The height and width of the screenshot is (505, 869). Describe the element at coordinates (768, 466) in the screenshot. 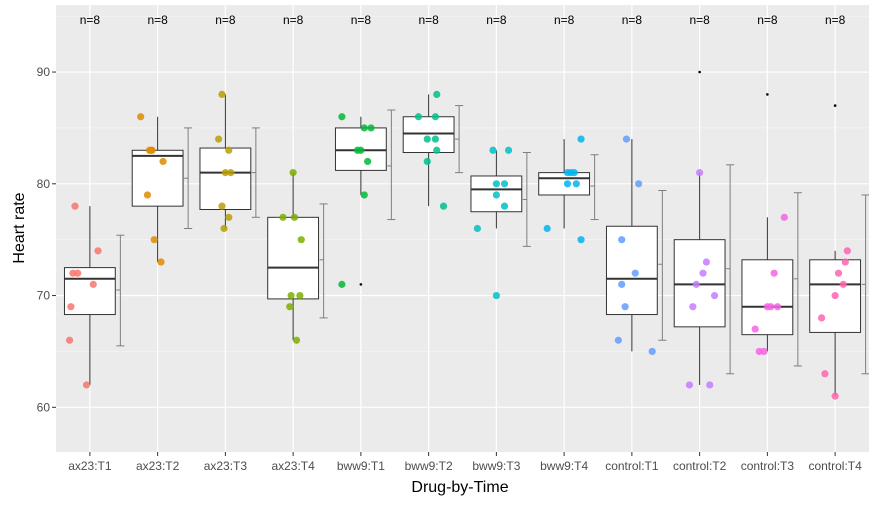

I see `x-tick-label: control:T3` at that location.